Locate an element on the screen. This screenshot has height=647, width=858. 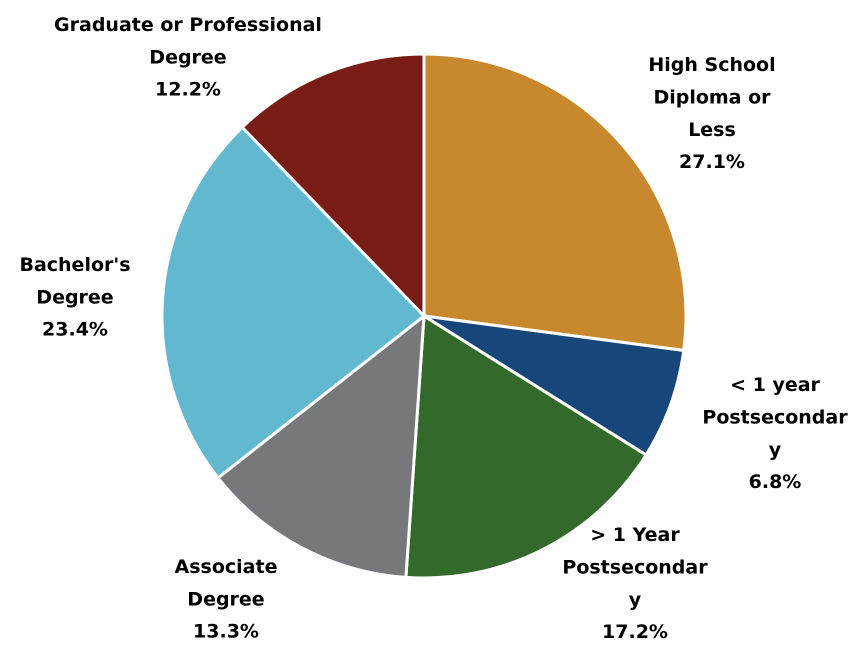
category-label: Graduate or Professional Degree is located at coordinates (188, 41).